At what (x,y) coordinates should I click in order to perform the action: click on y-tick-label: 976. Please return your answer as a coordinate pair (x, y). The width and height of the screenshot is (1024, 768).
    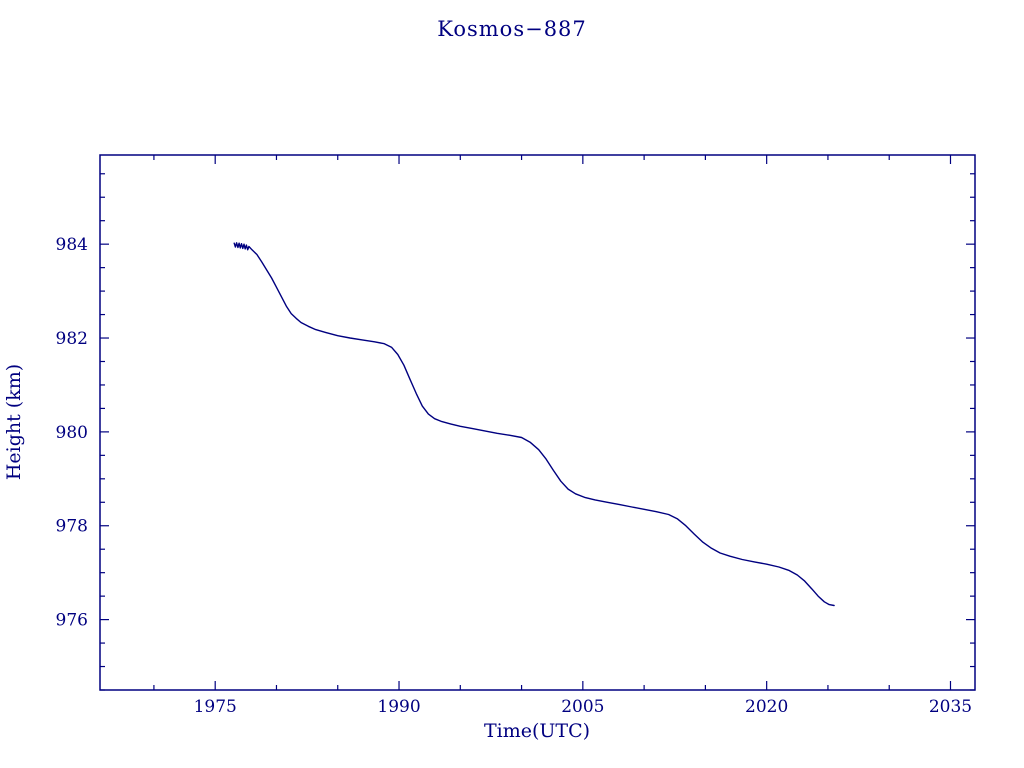
    Looking at the image, I should click on (72, 621).